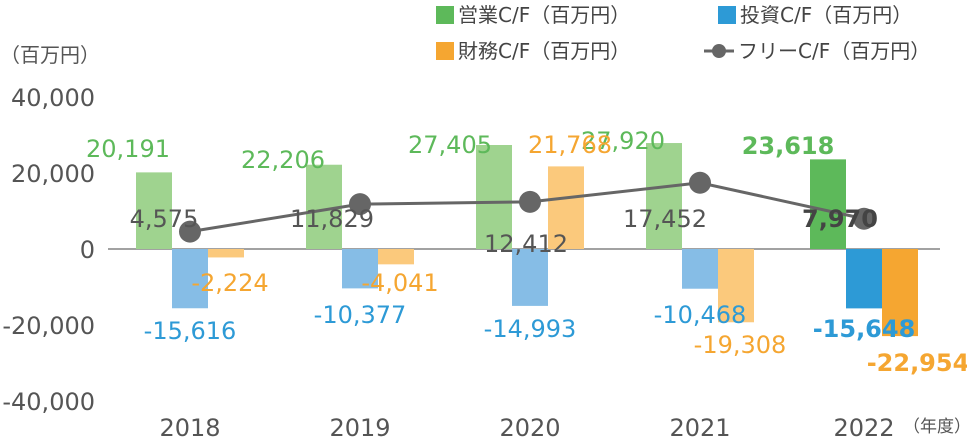  Describe the element at coordinates (283, 160) in the screenshot. I see `data-label: 22,206` at that location.